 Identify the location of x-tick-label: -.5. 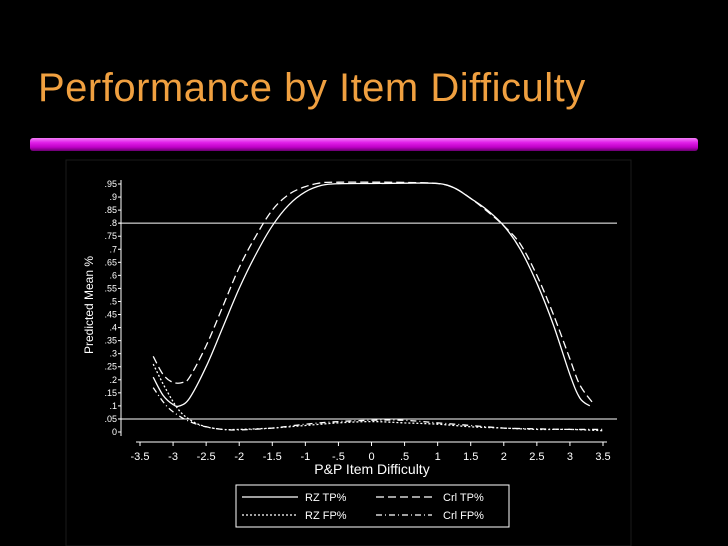
(338, 457).